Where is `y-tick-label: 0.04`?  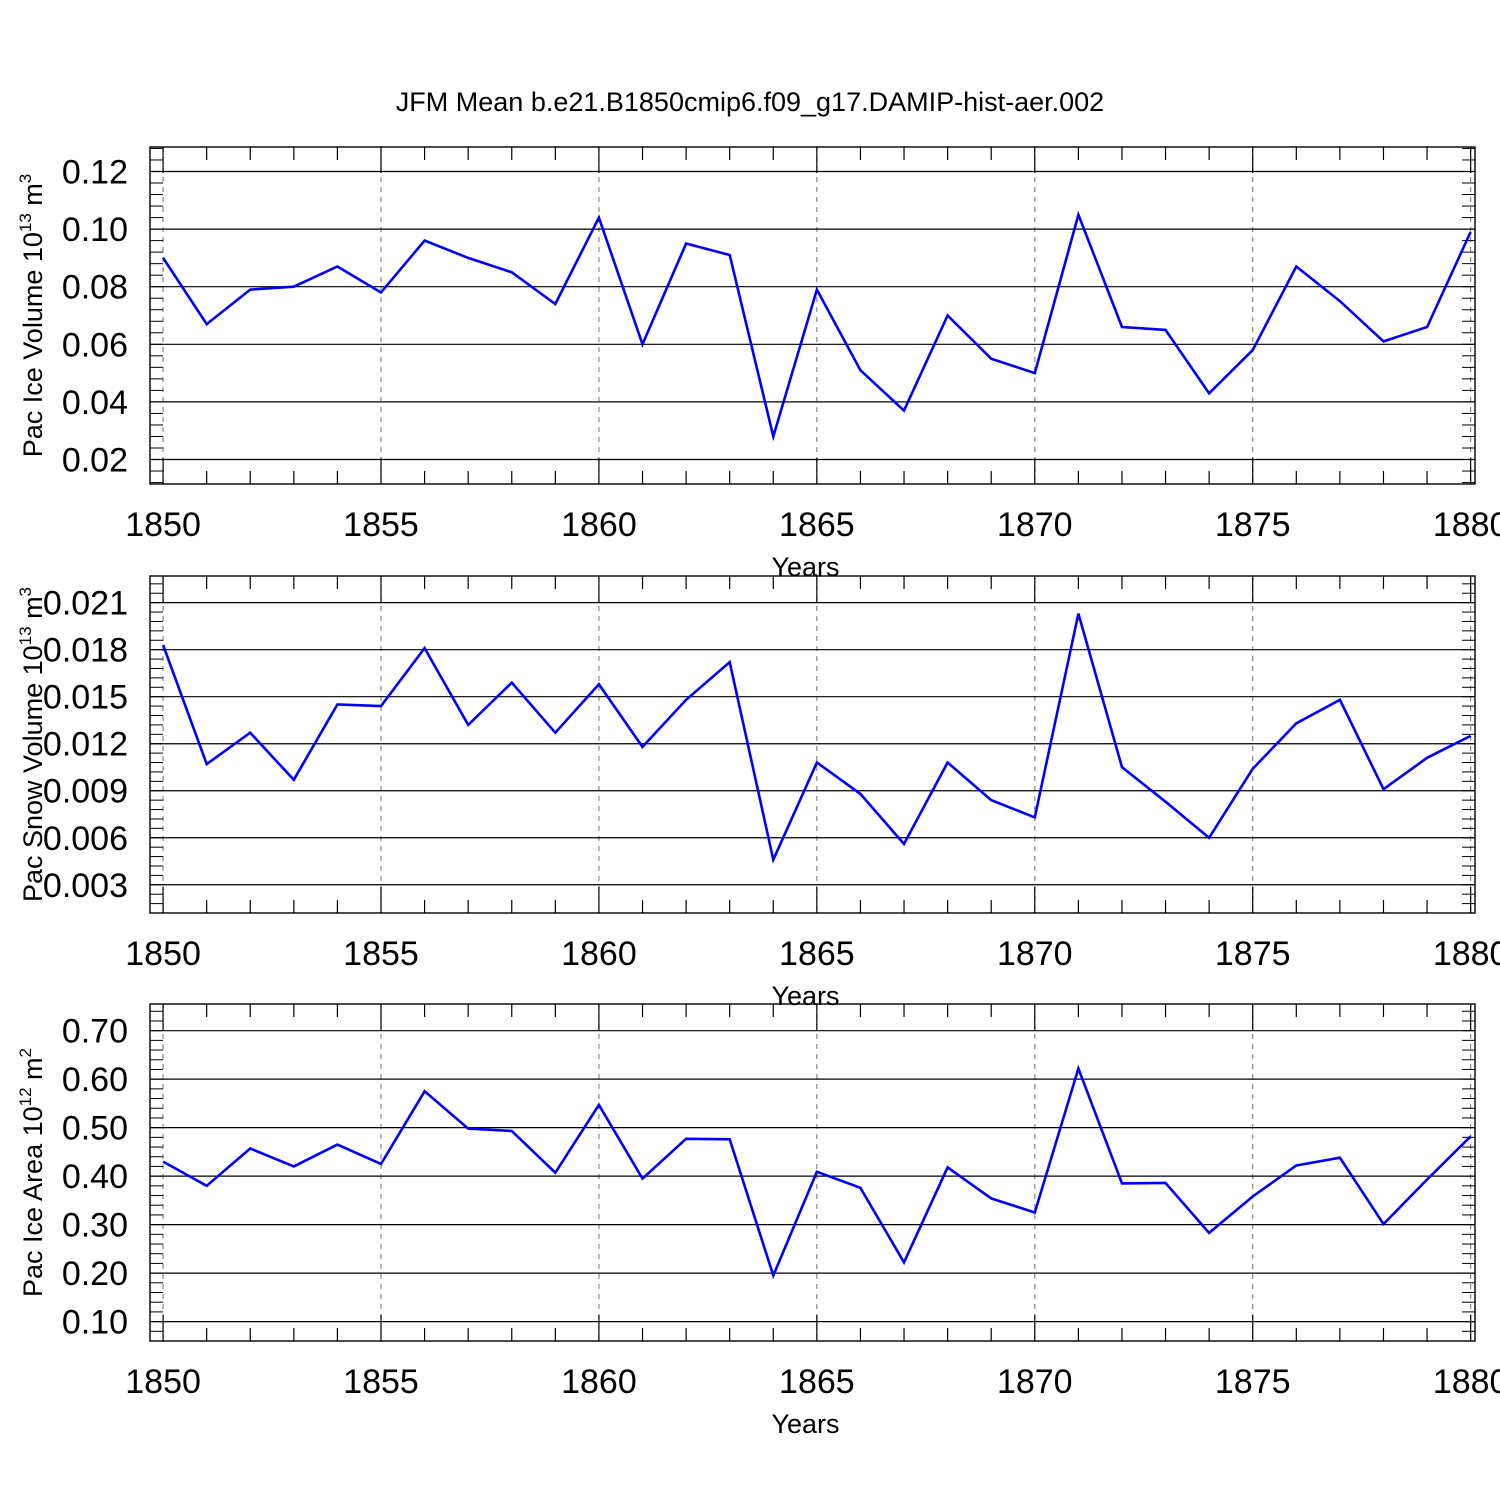
y-tick-label: 0.04 is located at coordinates (95, 403).